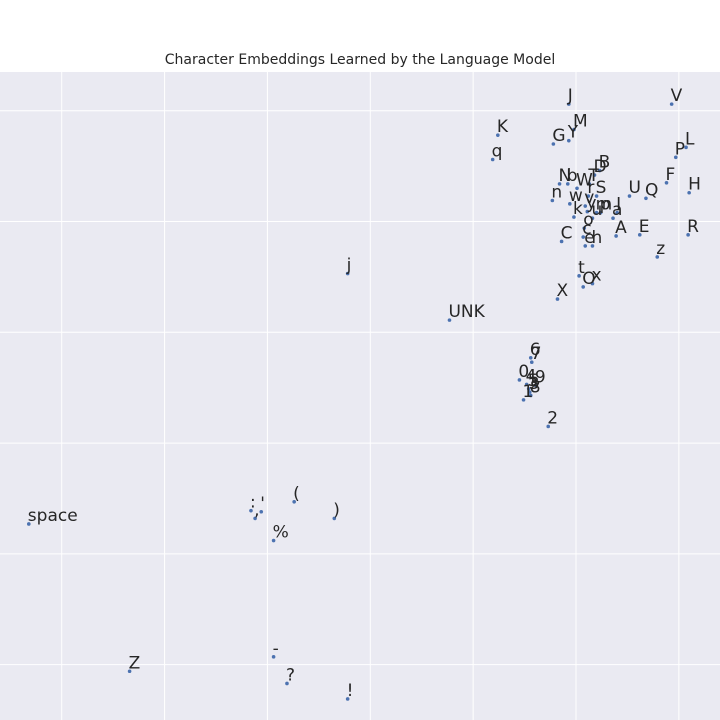 The width and height of the screenshot is (720, 720). Describe the element at coordinates (53, 516) in the screenshot. I see `point-label-61: space` at that location.